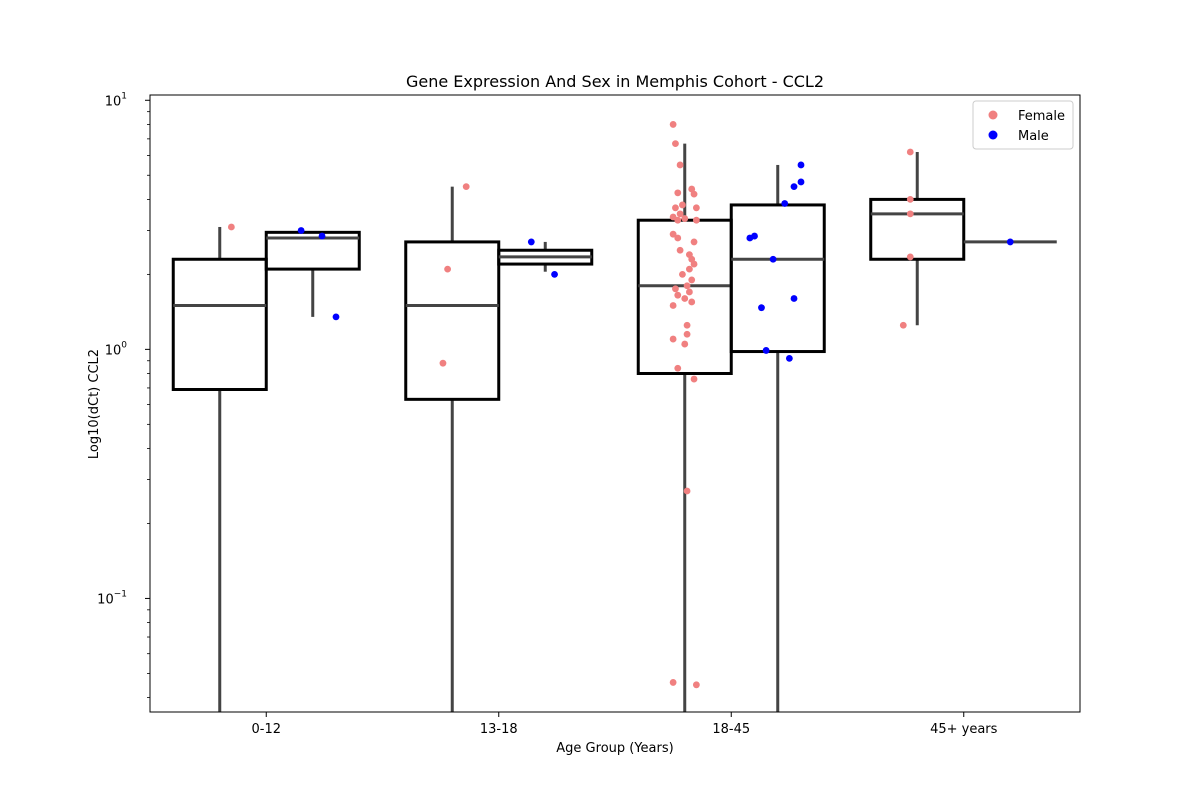 This screenshot has width=1200, height=800. I want to click on x-axis: 0-12 13-18 18-45 45+ years, so click(624, 724).